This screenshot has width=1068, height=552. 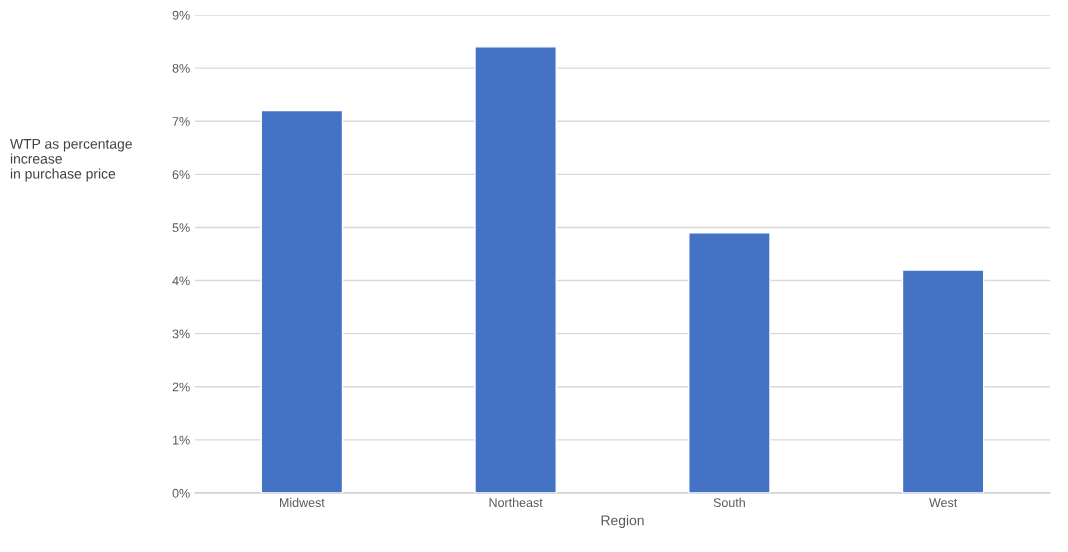 I want to click on x-axis-title: Region, so click(x=622, y=522).